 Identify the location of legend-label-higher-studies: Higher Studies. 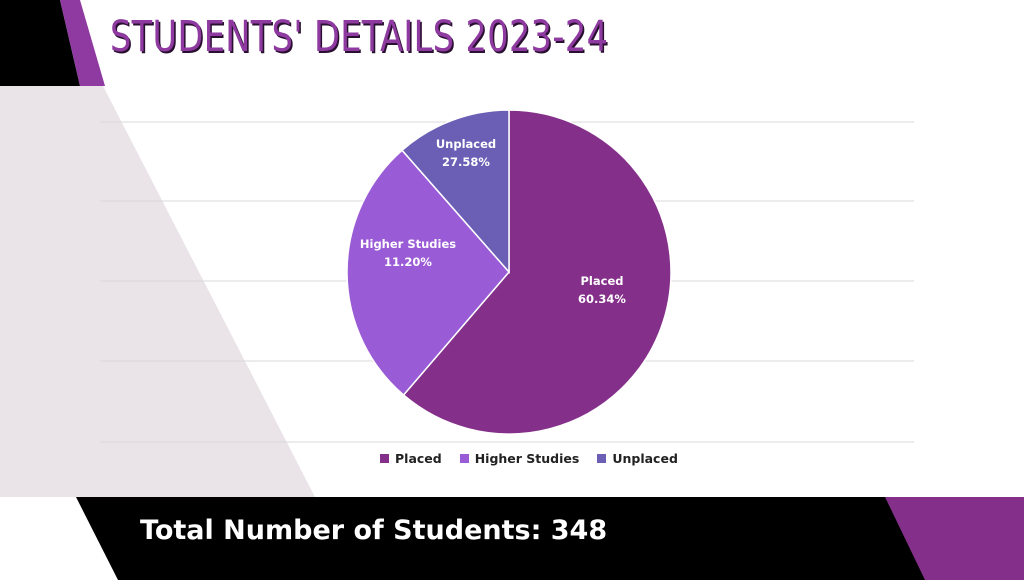
(527, 458).